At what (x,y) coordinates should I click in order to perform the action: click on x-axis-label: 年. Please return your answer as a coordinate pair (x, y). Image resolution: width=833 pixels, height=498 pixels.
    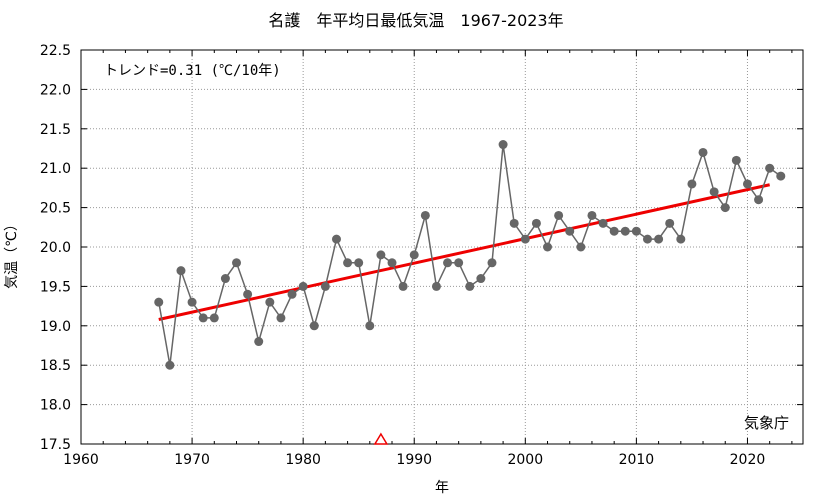
    Looking at the image, I should click on (442, 488).